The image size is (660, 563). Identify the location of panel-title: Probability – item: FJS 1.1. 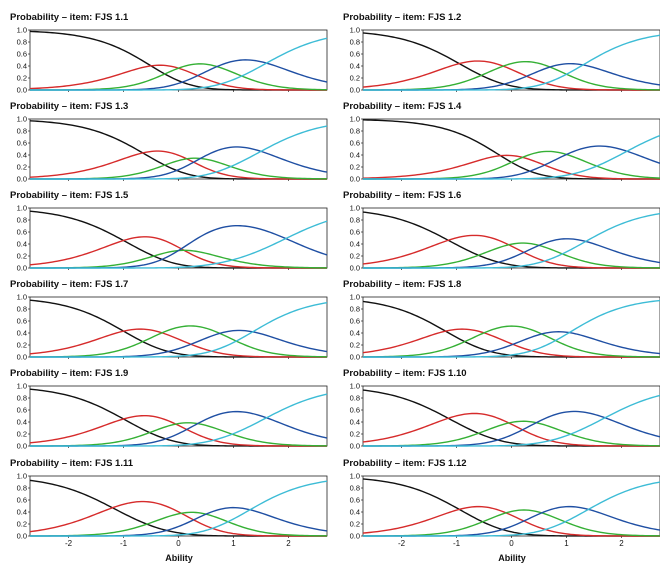
(69, 17).